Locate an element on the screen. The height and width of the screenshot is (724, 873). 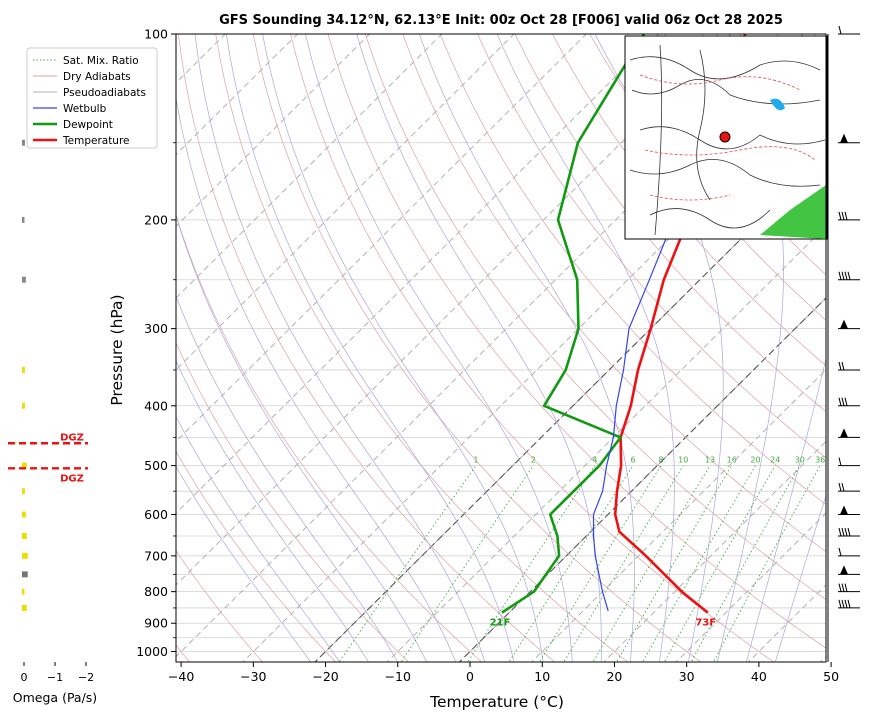
mixing-ratio-label: 16 is located at coordinates (732, 460).